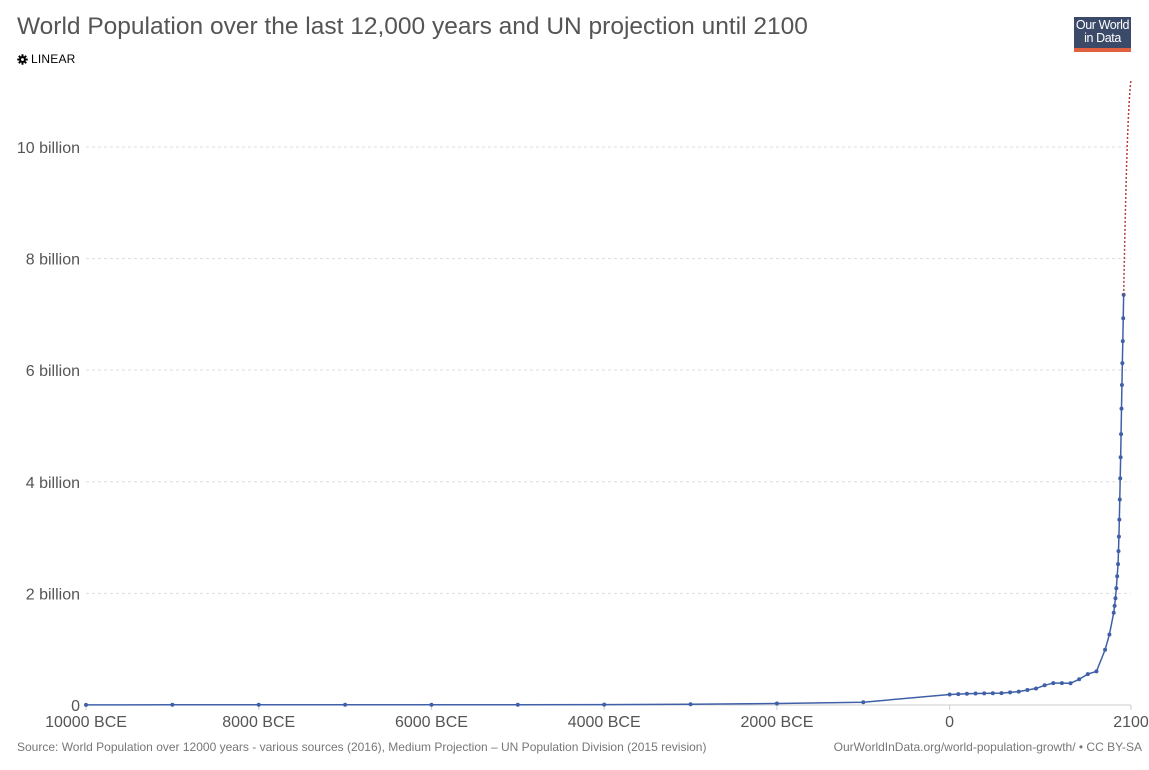 This screenshot has width=1149, height=770. Describe the element at coordinates (53, 371) in the screenshot. I see `y-tick-label: 6 billion` at that location.